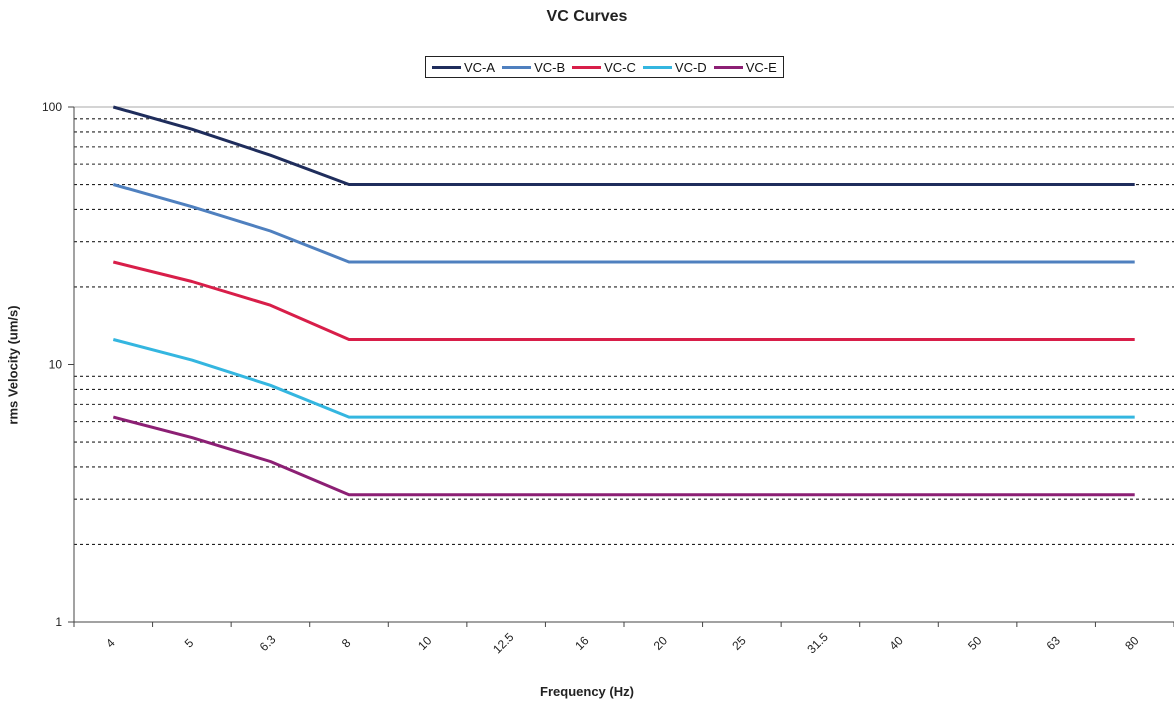 The image size is (1174, 702). I want to click on x-tick-label: 16, so click(582, 643).